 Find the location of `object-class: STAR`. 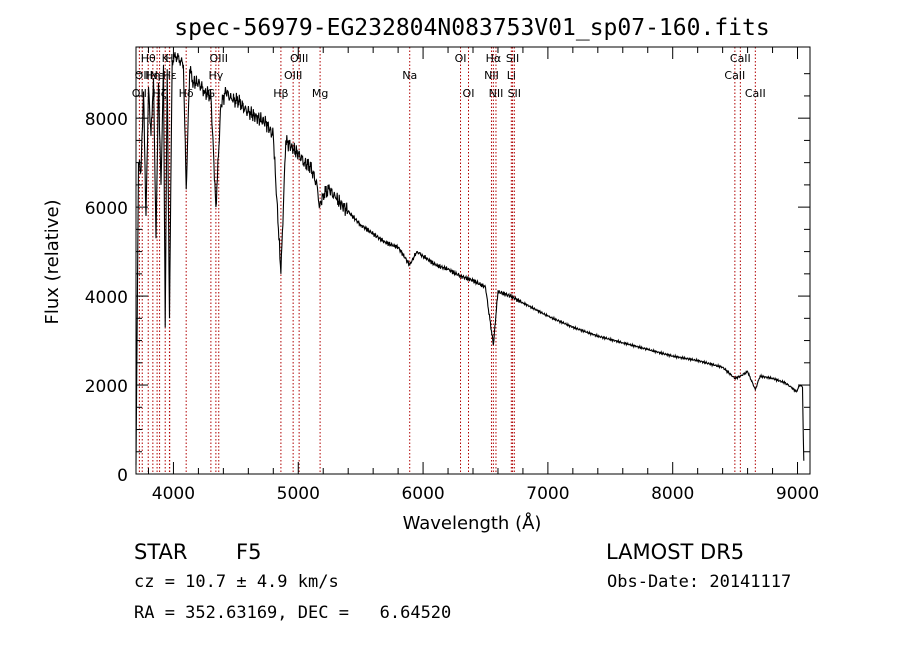

object-class: STAR is located at coordinates (161, 552).